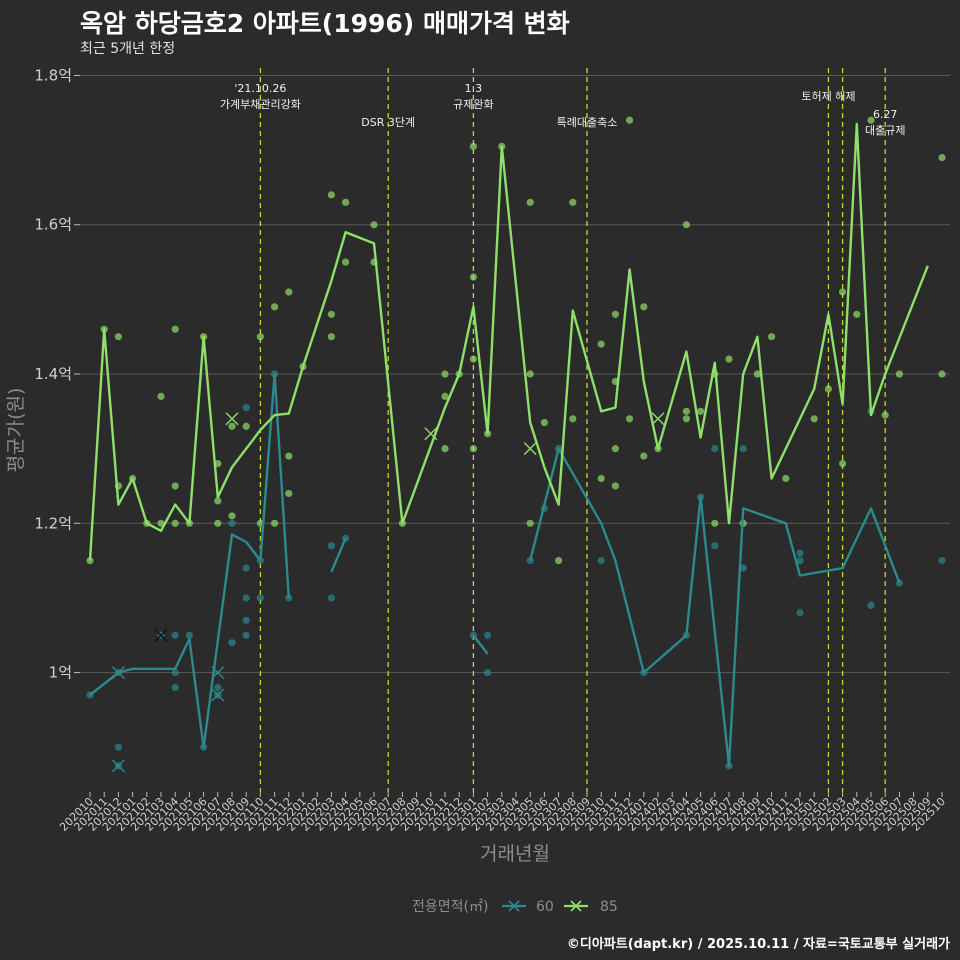 This screenshot has height=960, width=960. What do you see at coordinates (474, 88) in the screenshot?
I see `event-label: 1.3` at bounding box center [474, 88].